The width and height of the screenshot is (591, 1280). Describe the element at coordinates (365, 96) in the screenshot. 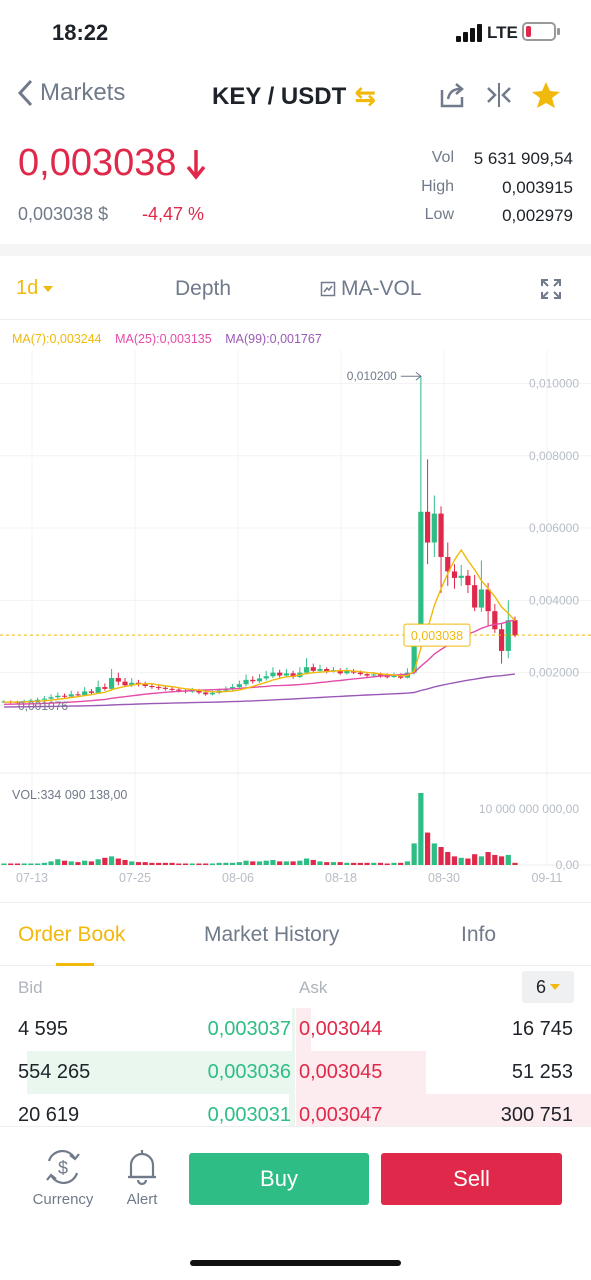

I see `swap-arrows-icon: ⇆` at that location.